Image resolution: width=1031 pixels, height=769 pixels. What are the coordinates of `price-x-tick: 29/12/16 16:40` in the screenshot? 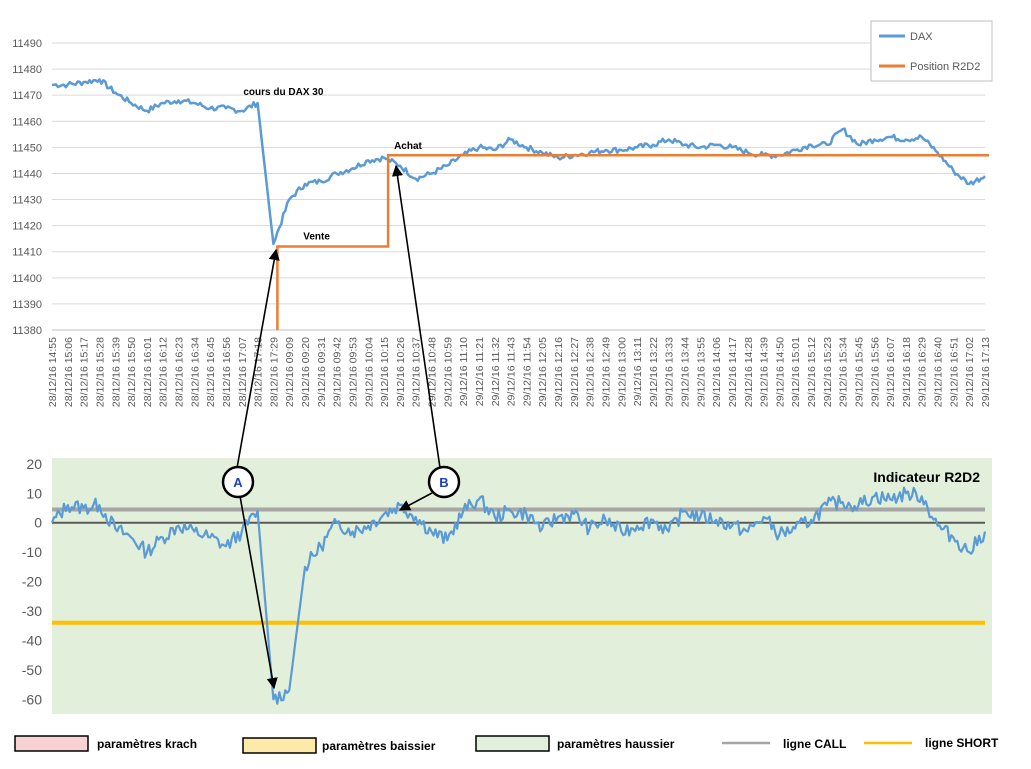 It's located at (939, 372).